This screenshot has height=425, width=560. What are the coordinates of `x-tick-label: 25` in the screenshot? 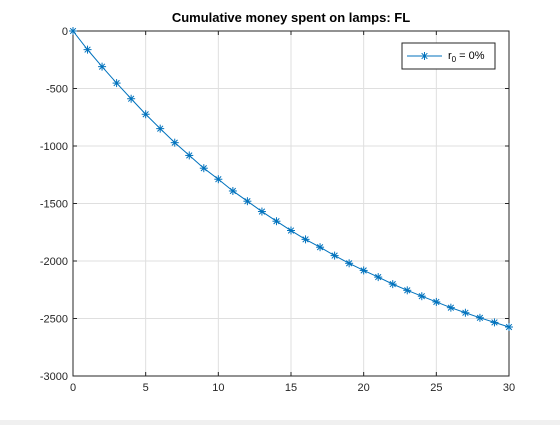 It's located at (436, 388).